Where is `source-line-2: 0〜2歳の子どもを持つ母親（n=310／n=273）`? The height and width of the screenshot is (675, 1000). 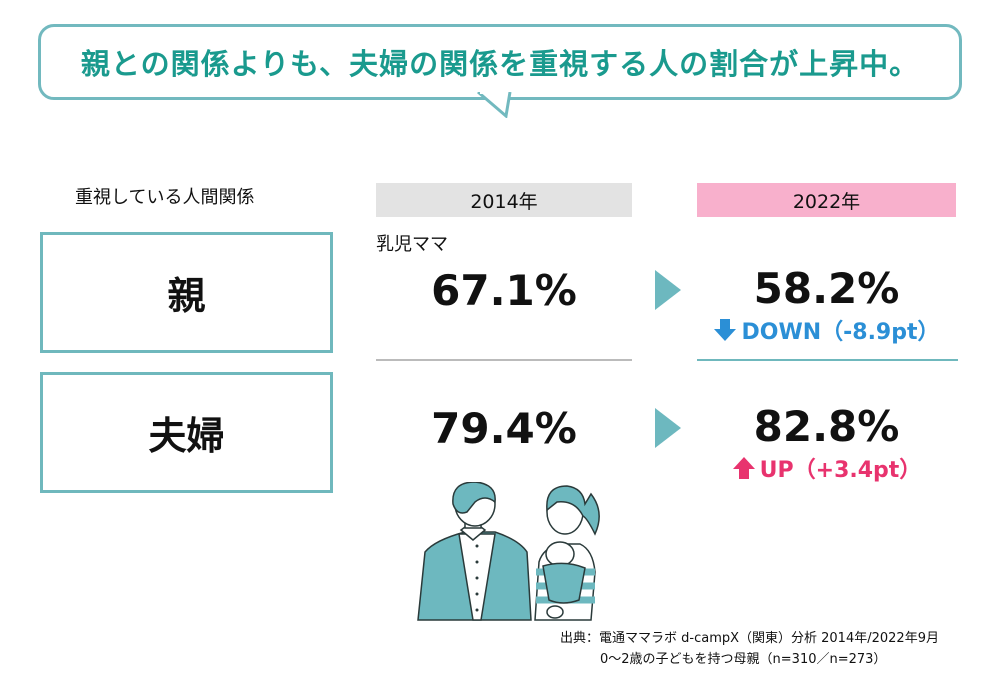
source-line-2: 0〜2歳の子どもを持つ母親（n=310／n=273） is located at coordinates (743, 659).